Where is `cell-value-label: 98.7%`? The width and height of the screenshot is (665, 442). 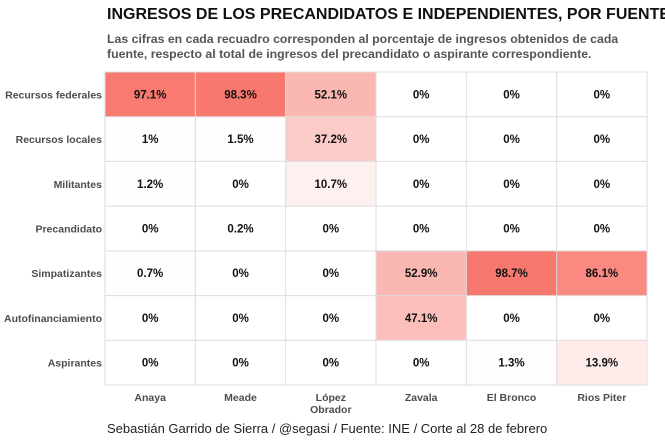
cell-value-label: 98.7% is located at coordinates (511, 274).